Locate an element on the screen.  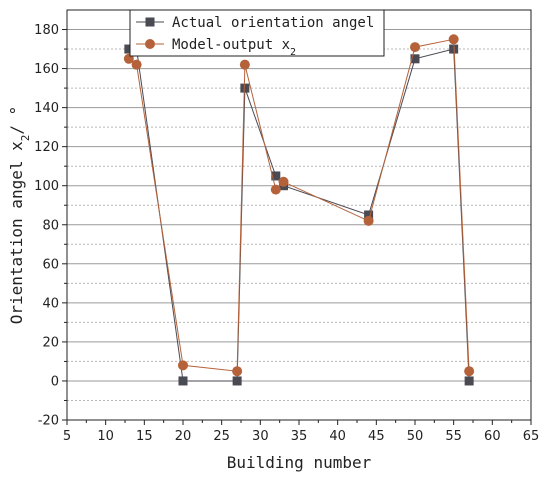
legend-entry-1: Model-output x2 is located at coordinates (216, 47).